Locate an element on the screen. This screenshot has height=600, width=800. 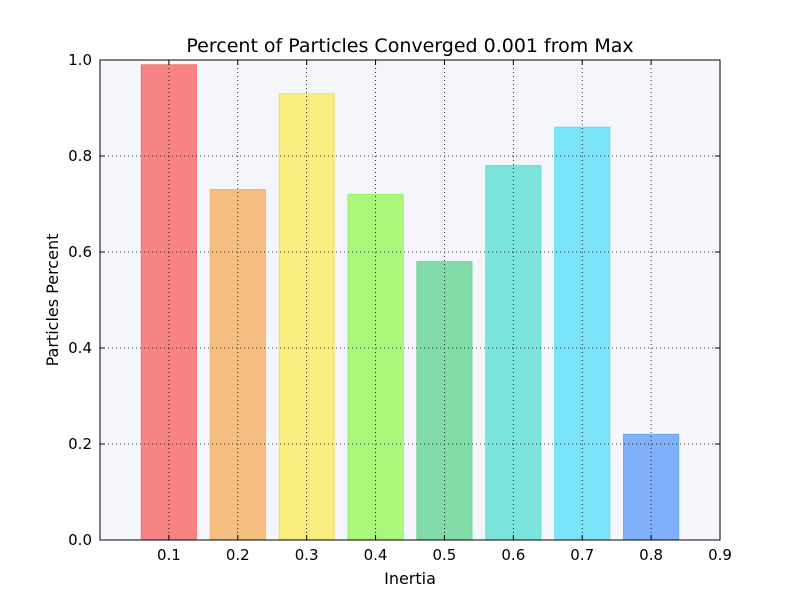
x-tick-label: 0.5 is located at coordinates (445, 555).